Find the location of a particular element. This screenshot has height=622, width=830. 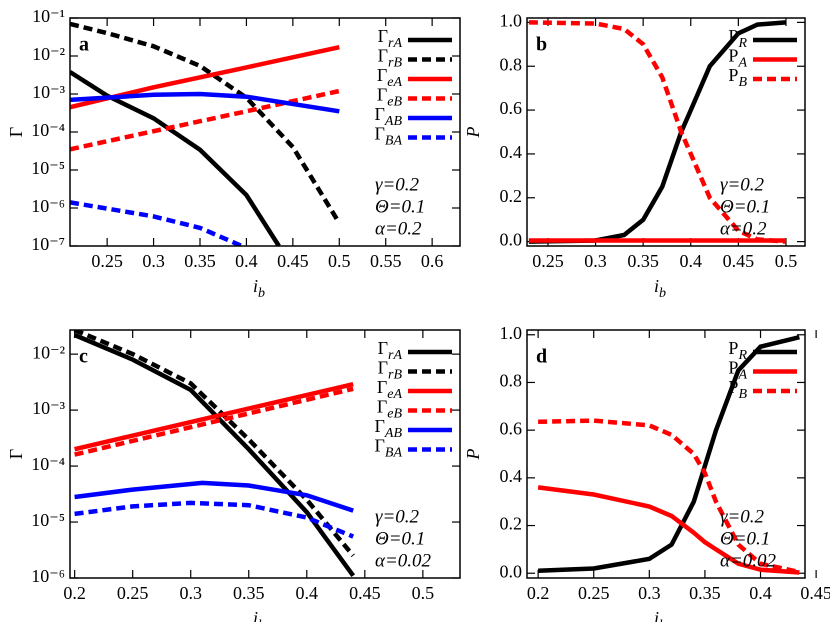

y-tick-label: 10⁻² is located at coordinates (48, 54).